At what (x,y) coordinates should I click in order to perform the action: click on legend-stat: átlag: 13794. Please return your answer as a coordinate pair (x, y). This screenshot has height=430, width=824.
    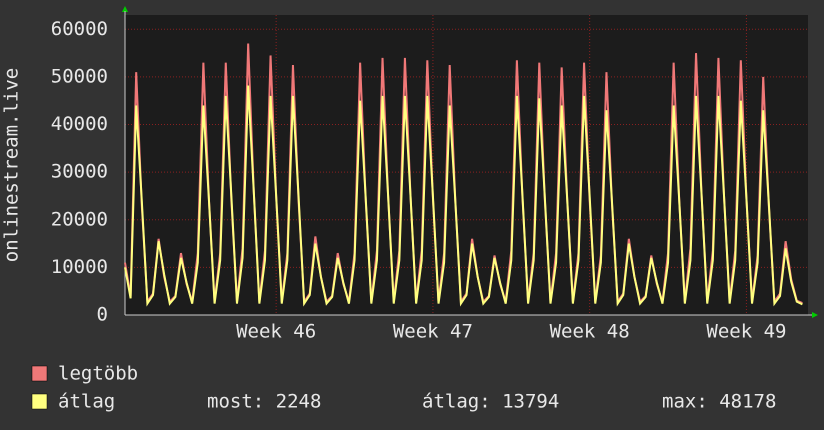
    Looking at the image, I should click on (490, 402).